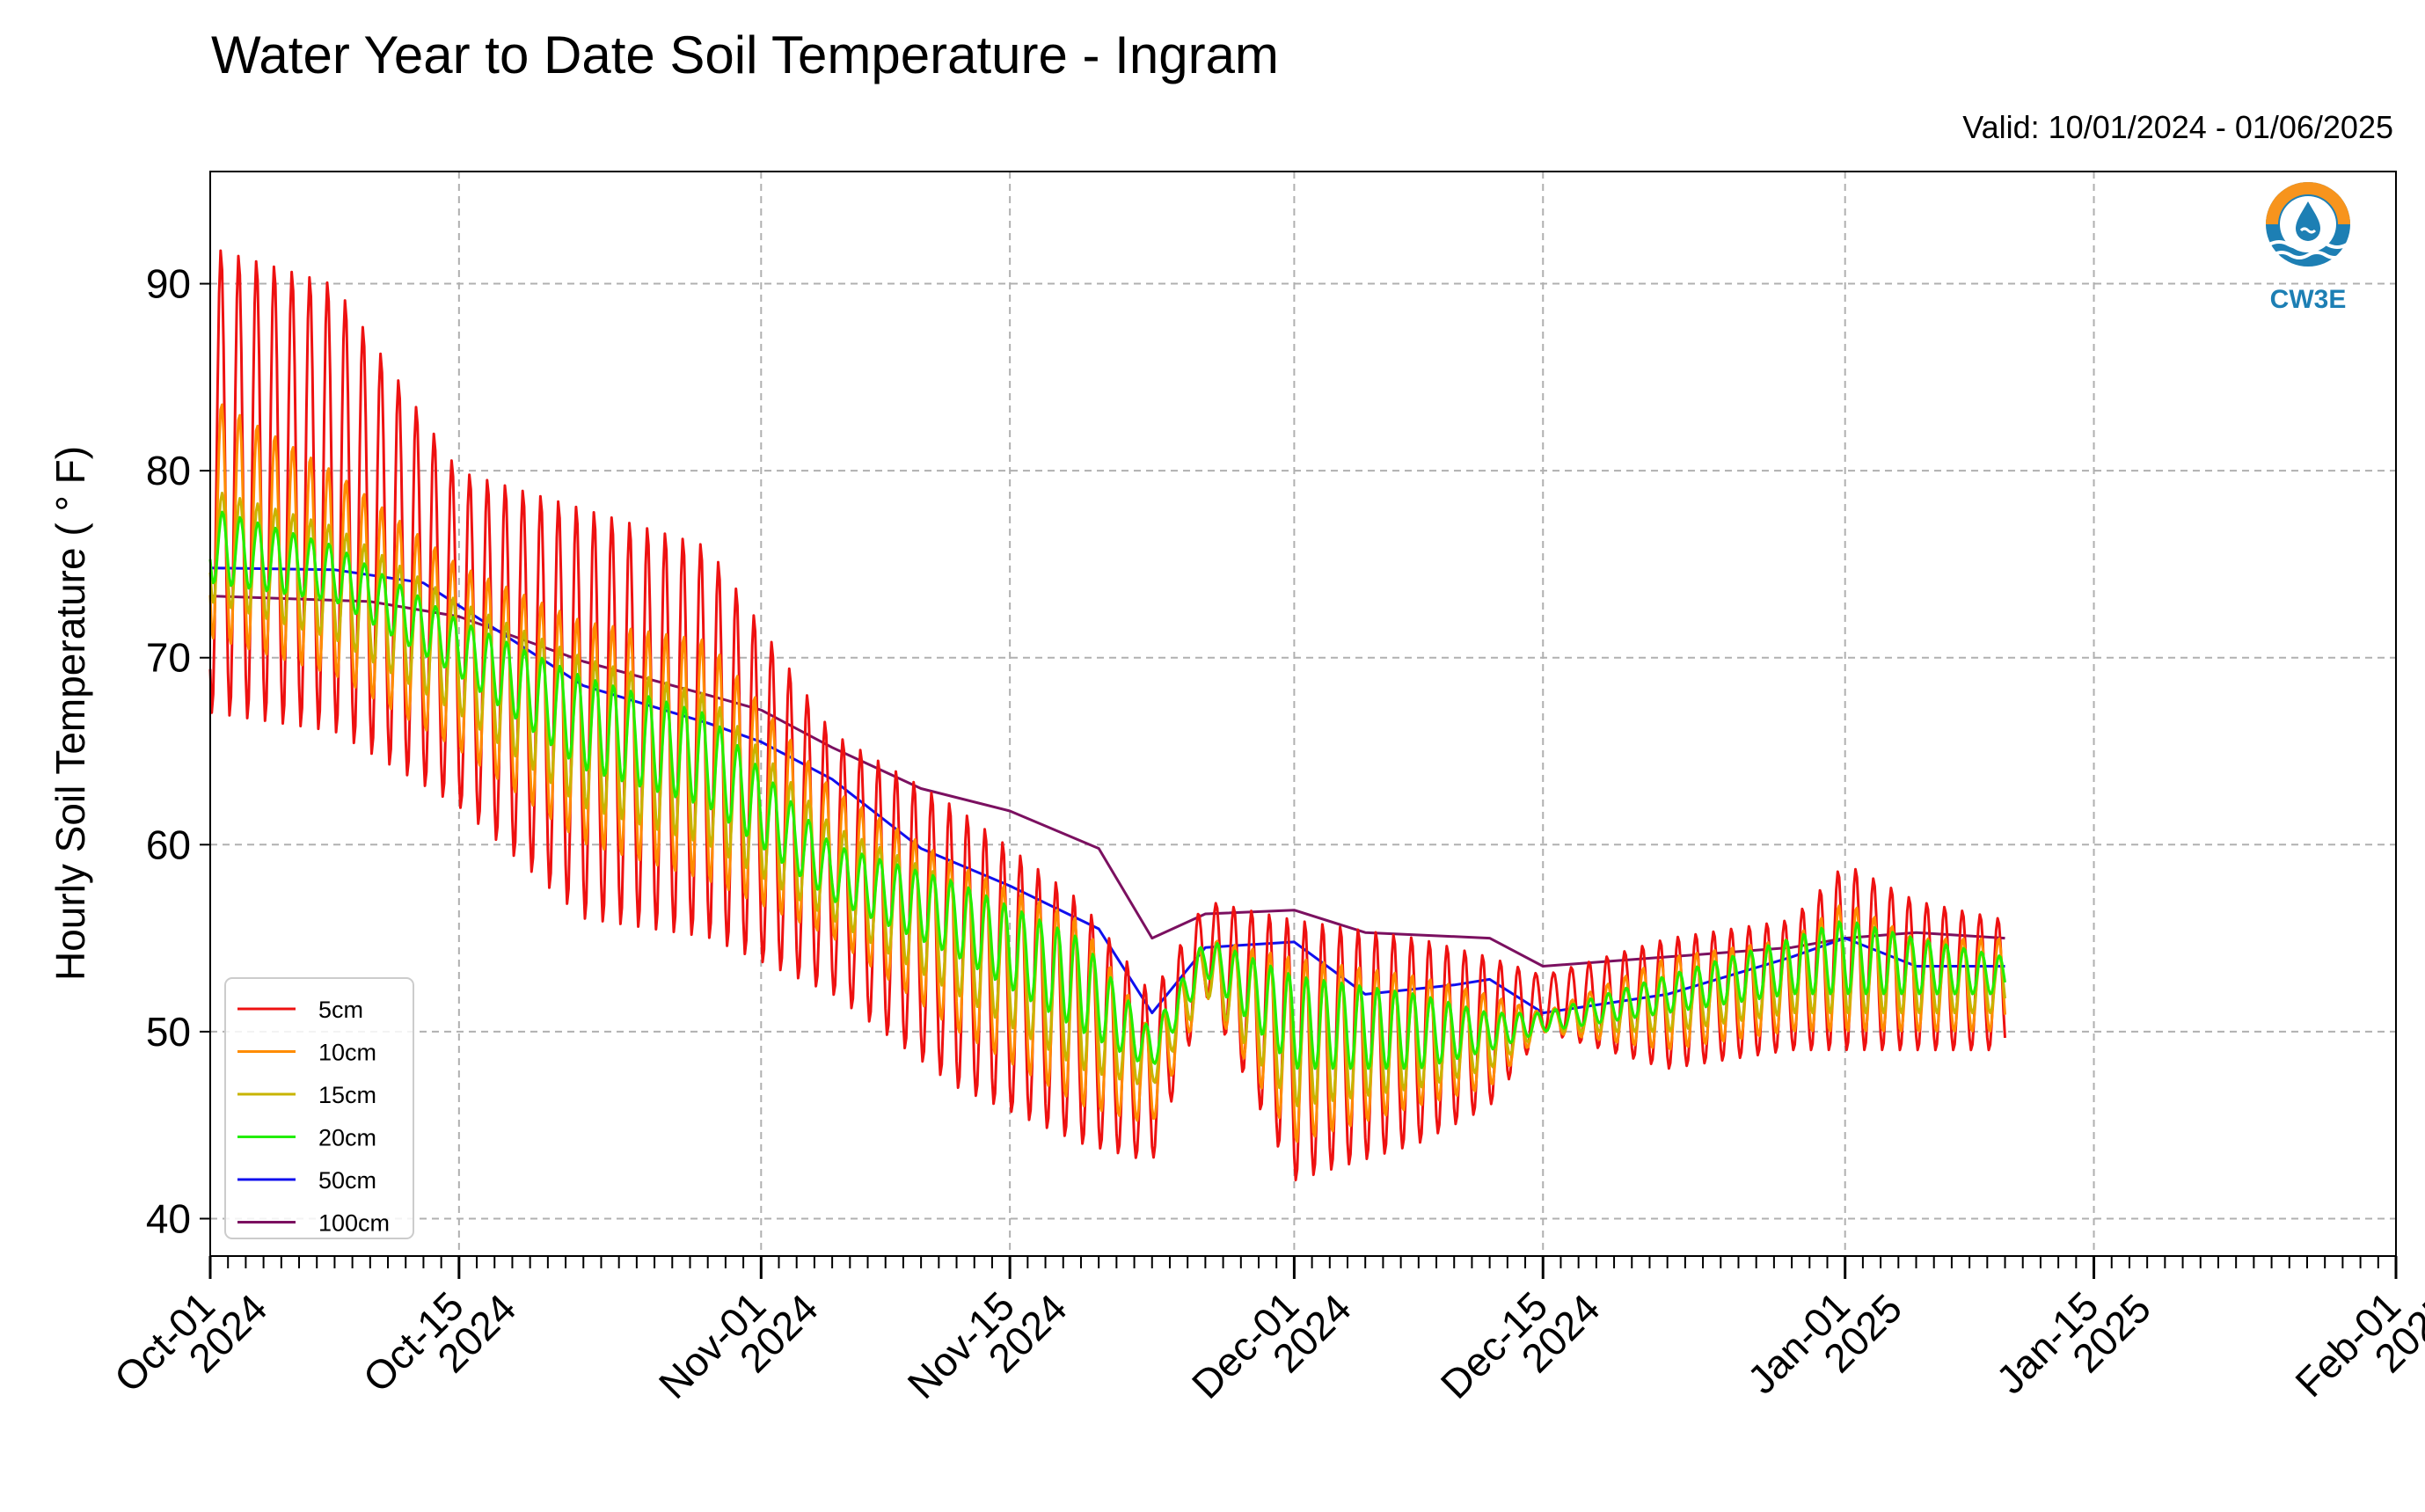  What do you see at coordinates (168, 1218) in the screenshot?
I see `y-tick-label: 40` at bounding box center [168, 1218].